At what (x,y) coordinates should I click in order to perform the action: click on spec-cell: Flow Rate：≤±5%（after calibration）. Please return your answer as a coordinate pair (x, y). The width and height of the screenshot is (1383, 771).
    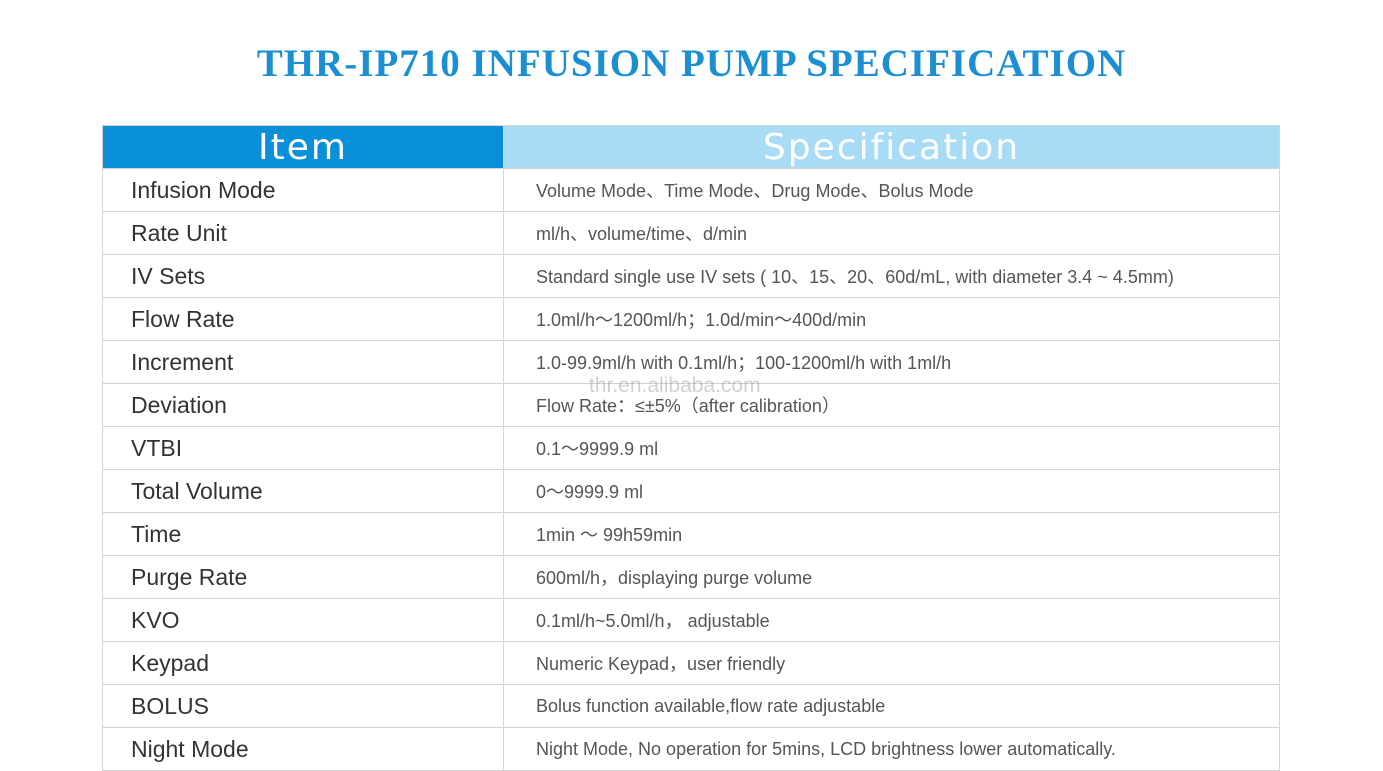
    Looking at the image, I should click on (891, 405).